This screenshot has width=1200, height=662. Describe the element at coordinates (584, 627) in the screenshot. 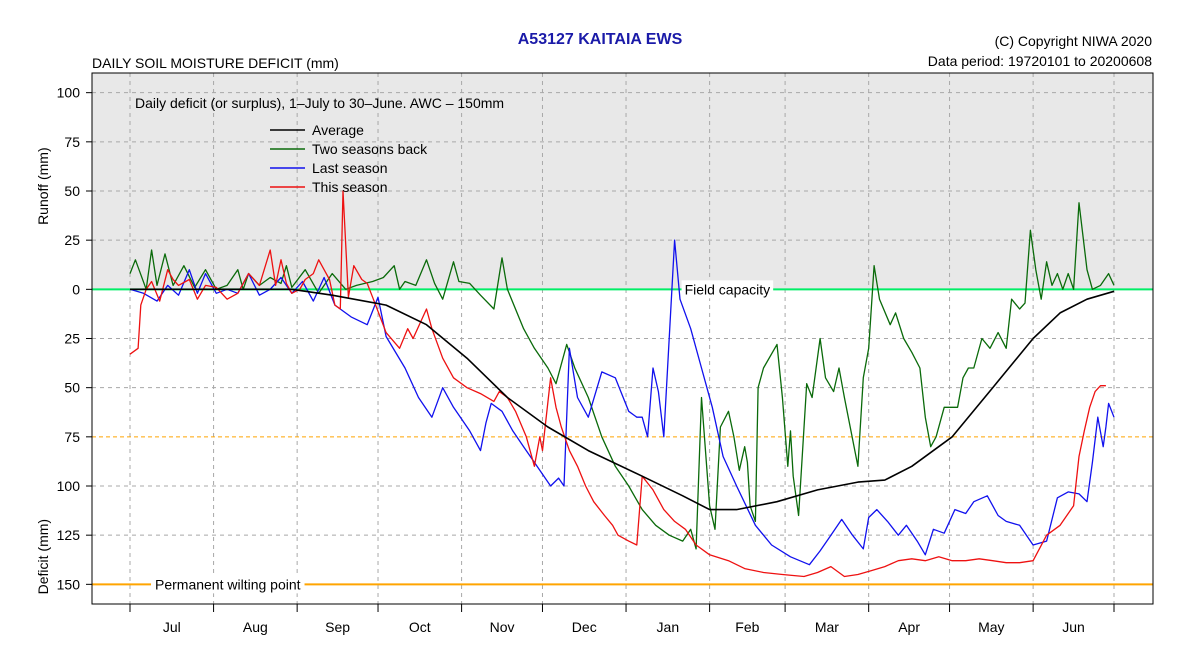

I see `x-tick-label: Dec` at that location.